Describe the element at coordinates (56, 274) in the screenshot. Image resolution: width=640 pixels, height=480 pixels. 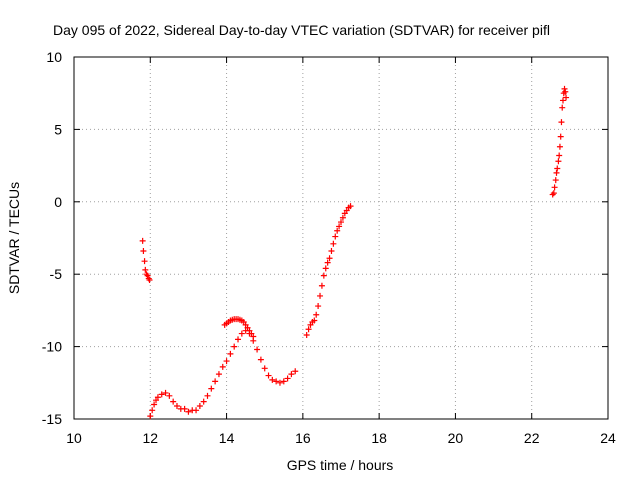
I see `y-tick-label: -5` at that location.